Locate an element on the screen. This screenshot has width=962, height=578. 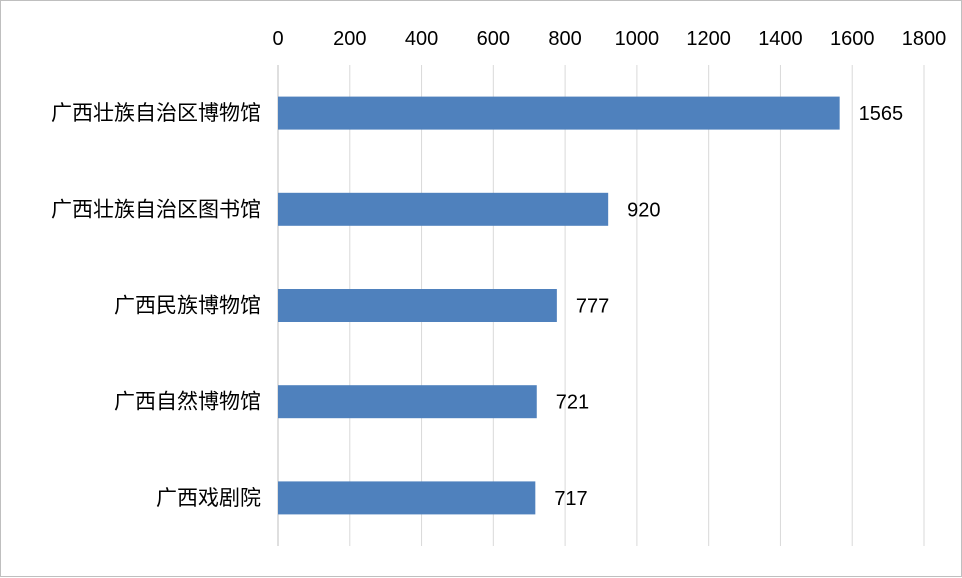
data-label: 721 is located at coordinates (572, 403).